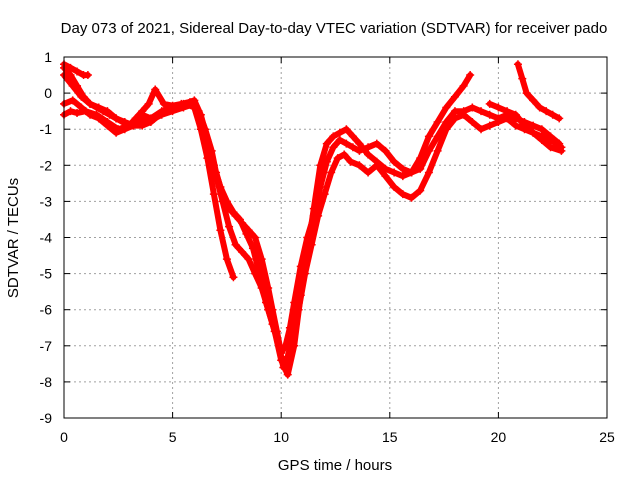 This screenshot has height=480, width=640. Describe the element at coordinates (335, 465) in the screenshot. I see `x-axis-title: GPS time / hours` at that location.